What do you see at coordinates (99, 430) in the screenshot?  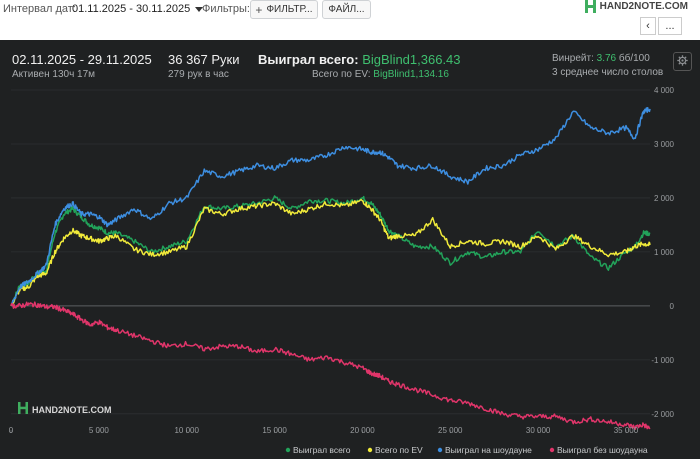 I see `x-tick-label: 5 000` at bounding box center [99, 430].